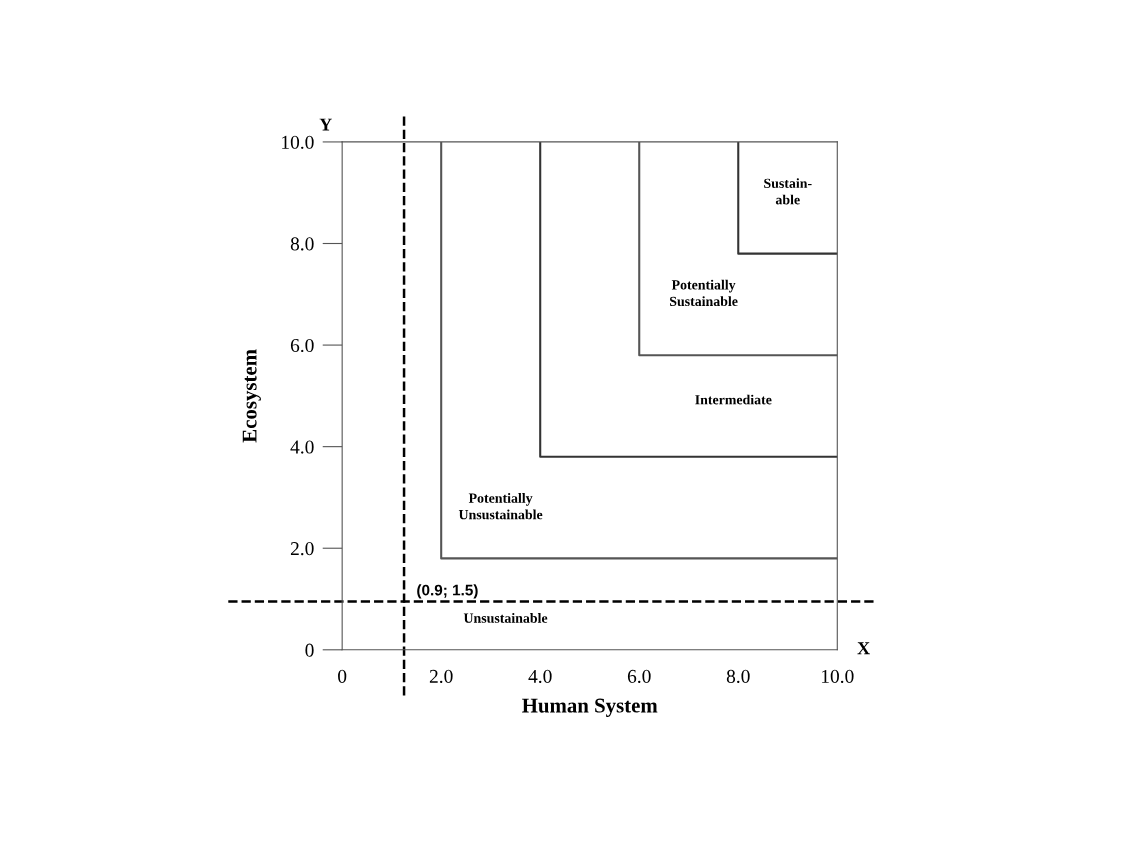  I want to click on annotation: Potentially Sustainable, so click(704, 293).